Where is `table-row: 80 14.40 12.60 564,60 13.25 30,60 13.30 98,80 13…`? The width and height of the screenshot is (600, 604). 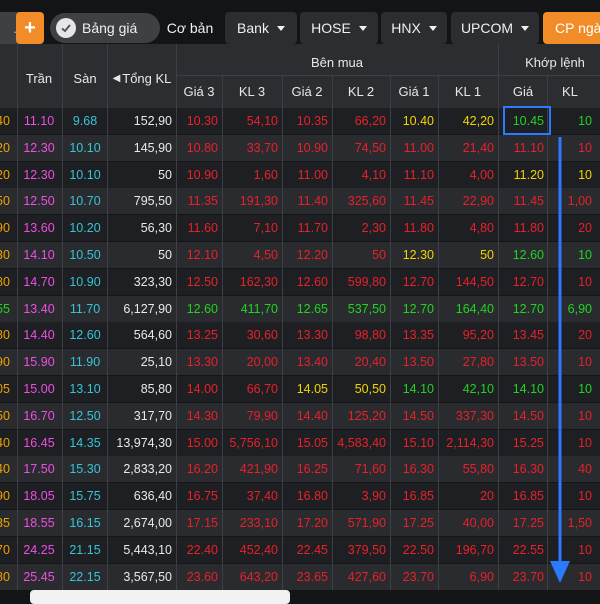
table-row: 80 14.40 12.60 564,60 13.25 30,60 13.30 98,80 13… is located at coordinates (300, 336).